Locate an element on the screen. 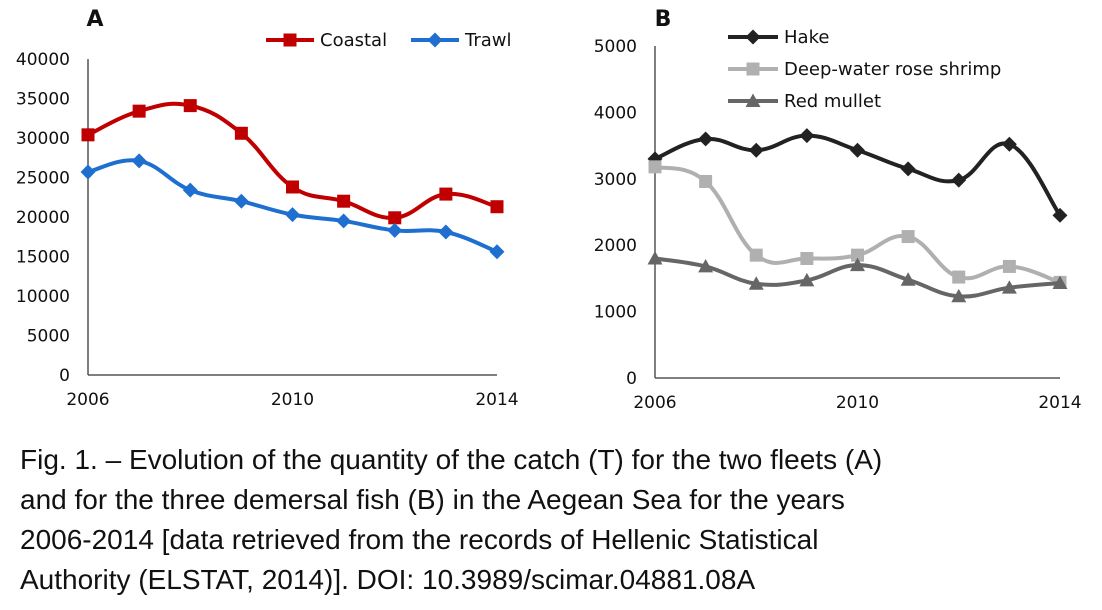 Image resolution: width=1102 pixels, height=610 pixels. legend-label: Coastal is located at coordinates (353, 40).